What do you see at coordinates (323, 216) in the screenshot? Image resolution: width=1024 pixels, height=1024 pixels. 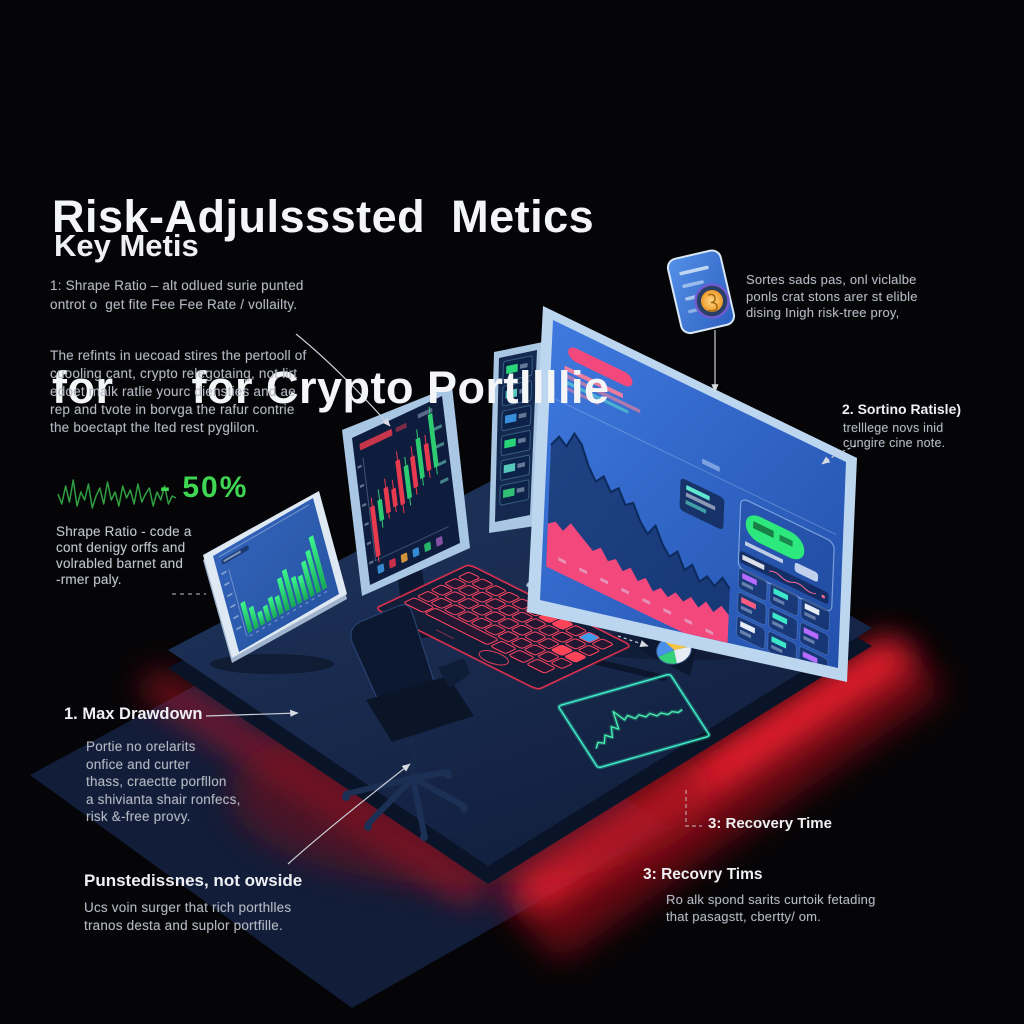 I see `page-title-line1: Risk-Adjulsssted Metics` at bounding box center [323, 216].